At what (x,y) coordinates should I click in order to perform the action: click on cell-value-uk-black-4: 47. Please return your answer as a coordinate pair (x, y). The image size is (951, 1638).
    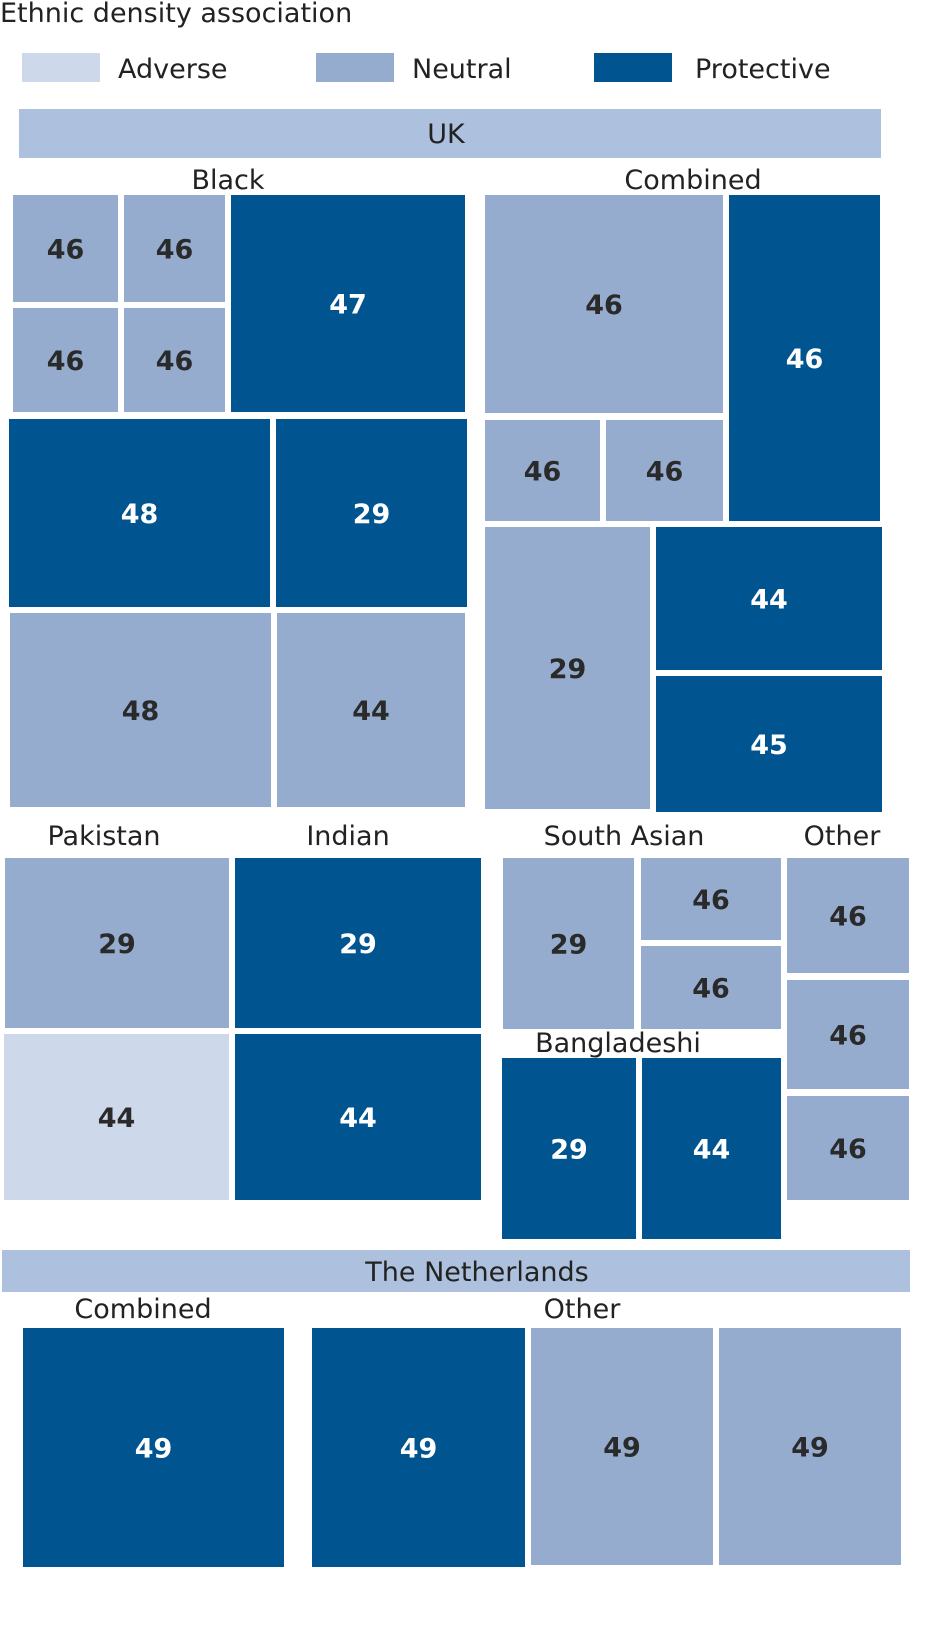
    Looking at the image, I should click on (348, 305).